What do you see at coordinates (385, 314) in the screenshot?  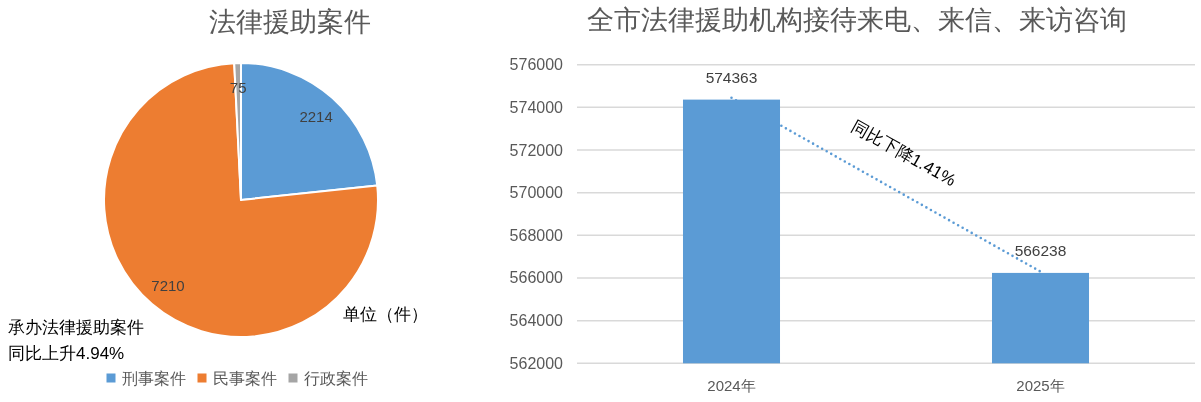 I see `annotation: 单位（件）` at bounding box center [385, 314].